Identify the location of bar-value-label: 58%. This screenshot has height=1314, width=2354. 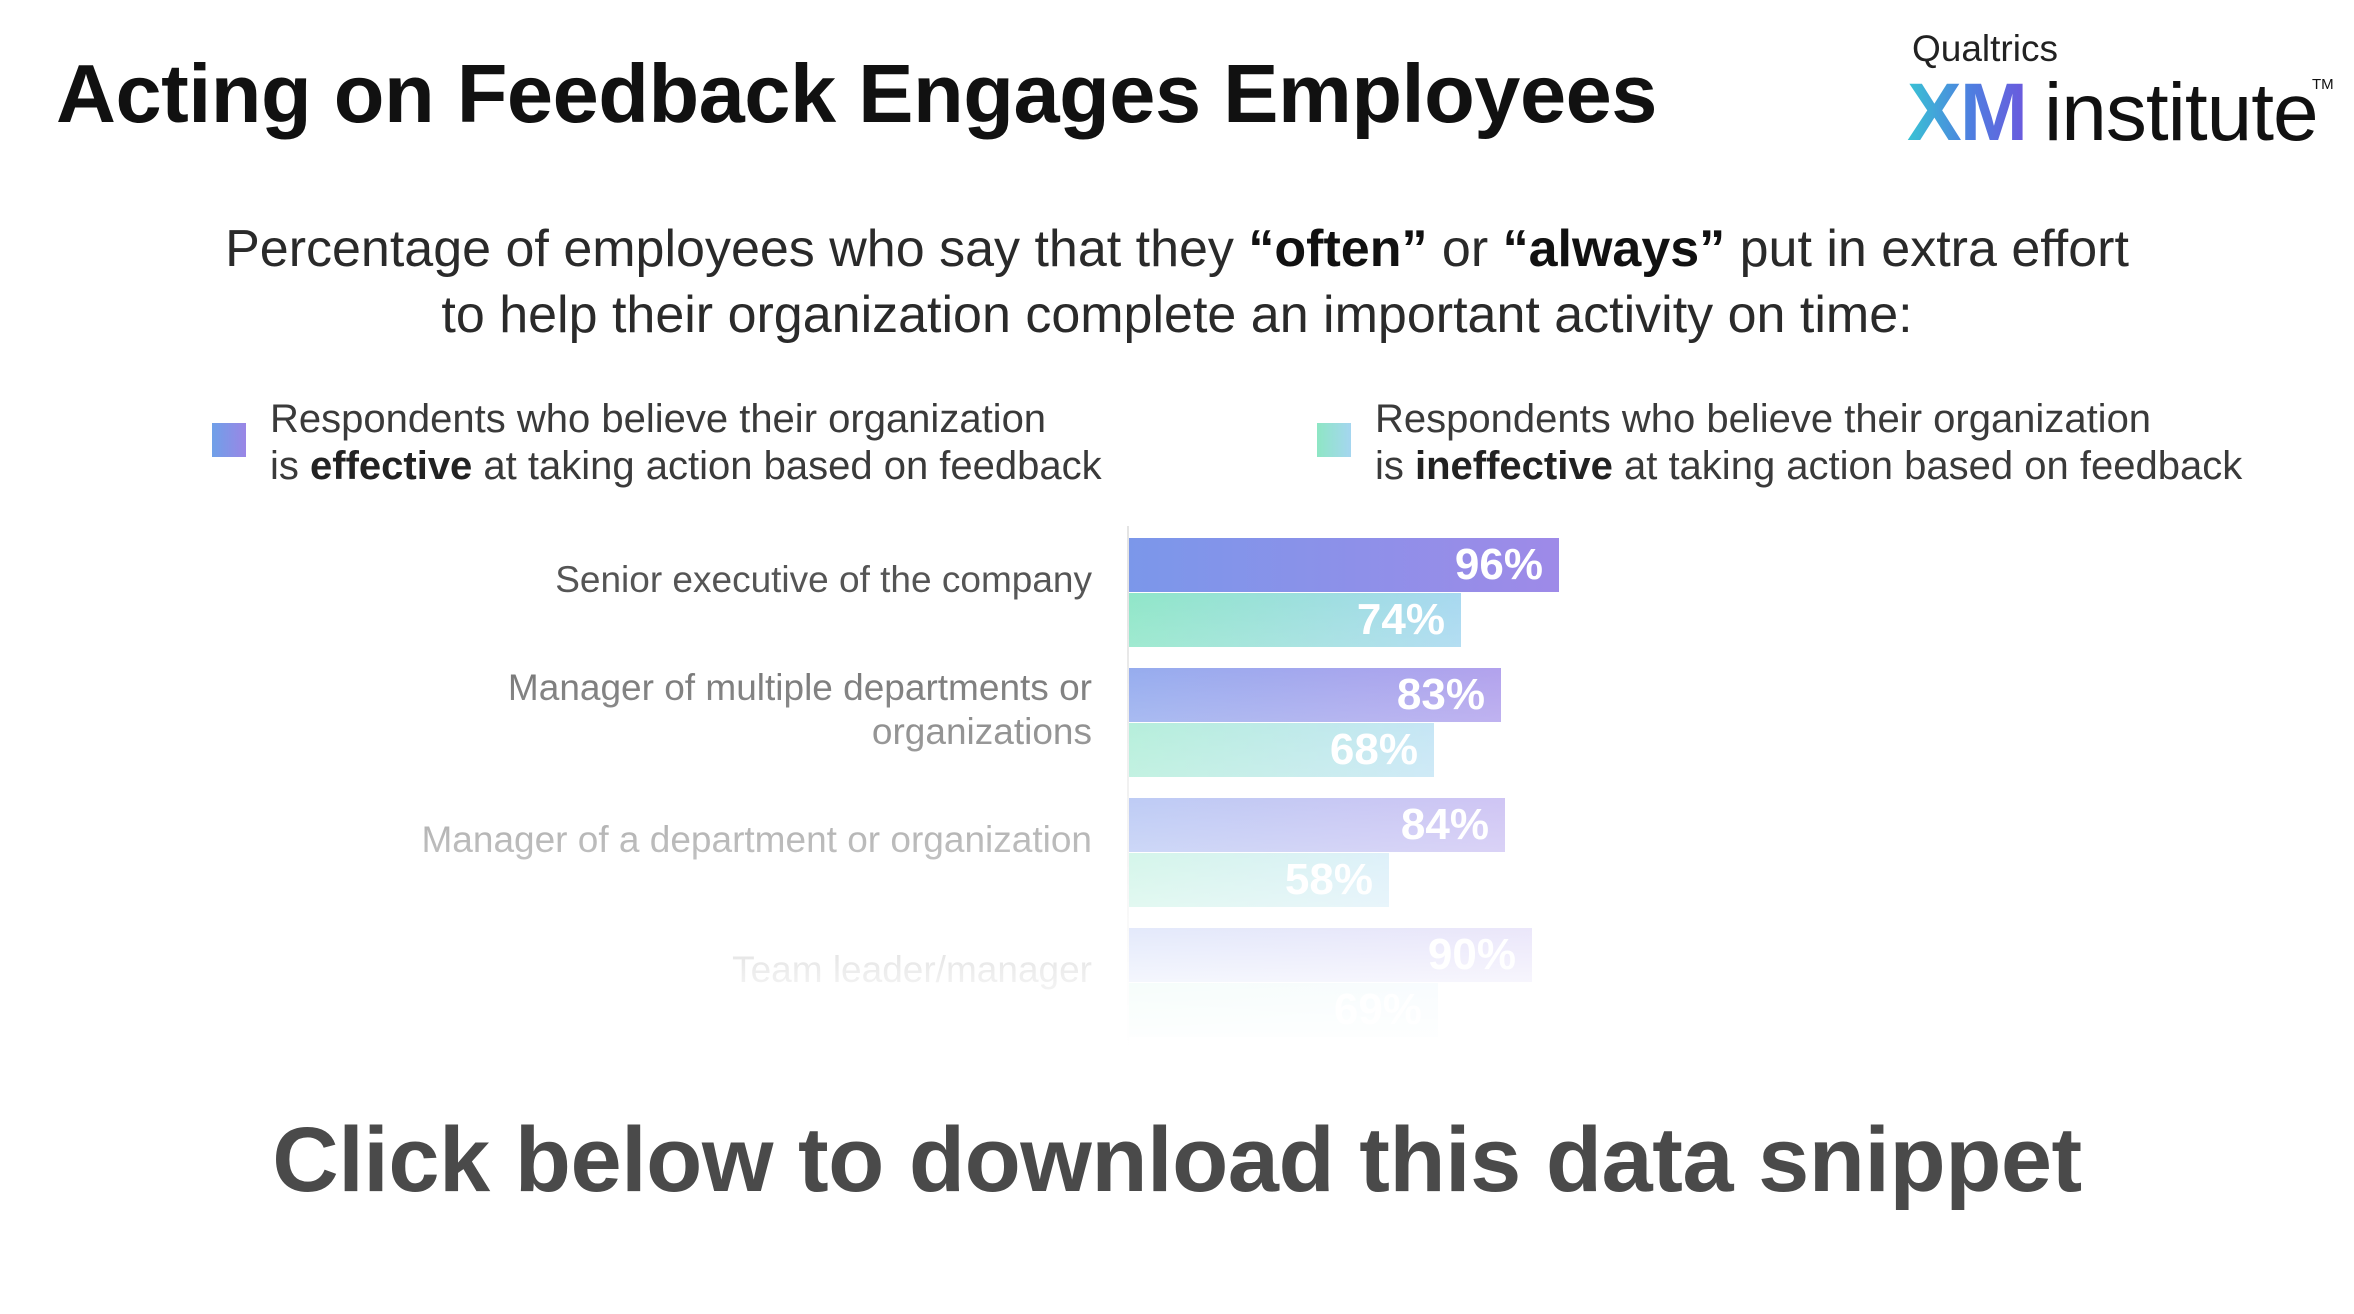
(1328, 879).